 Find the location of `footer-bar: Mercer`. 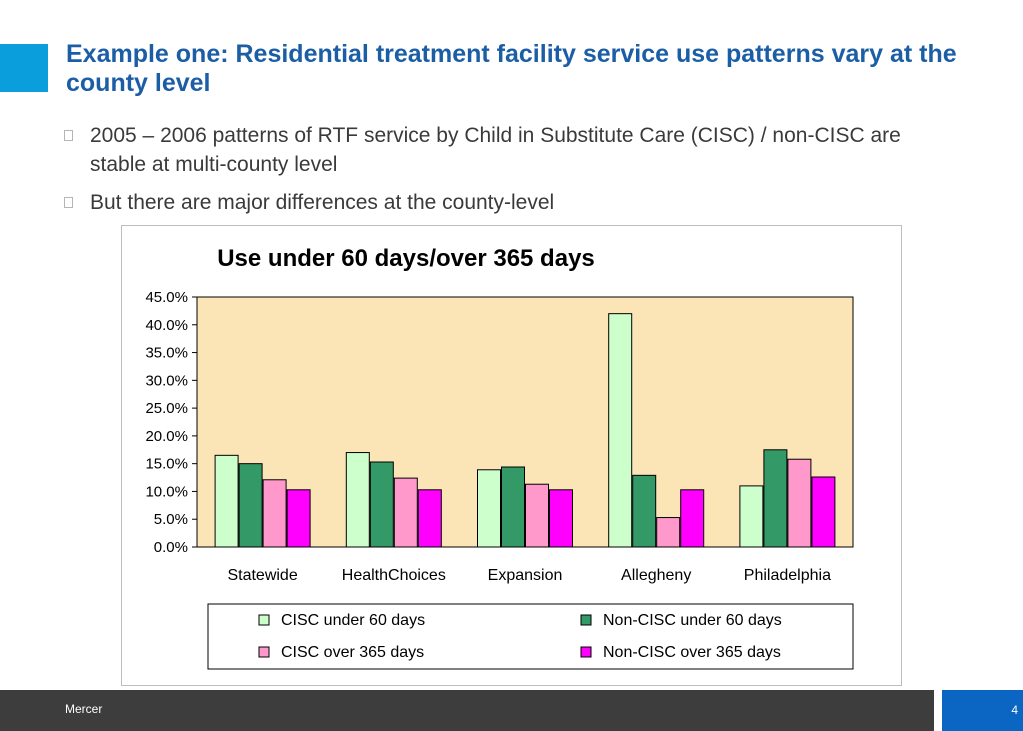

footer-bar: Mercer is located at coordinates (467, 710).